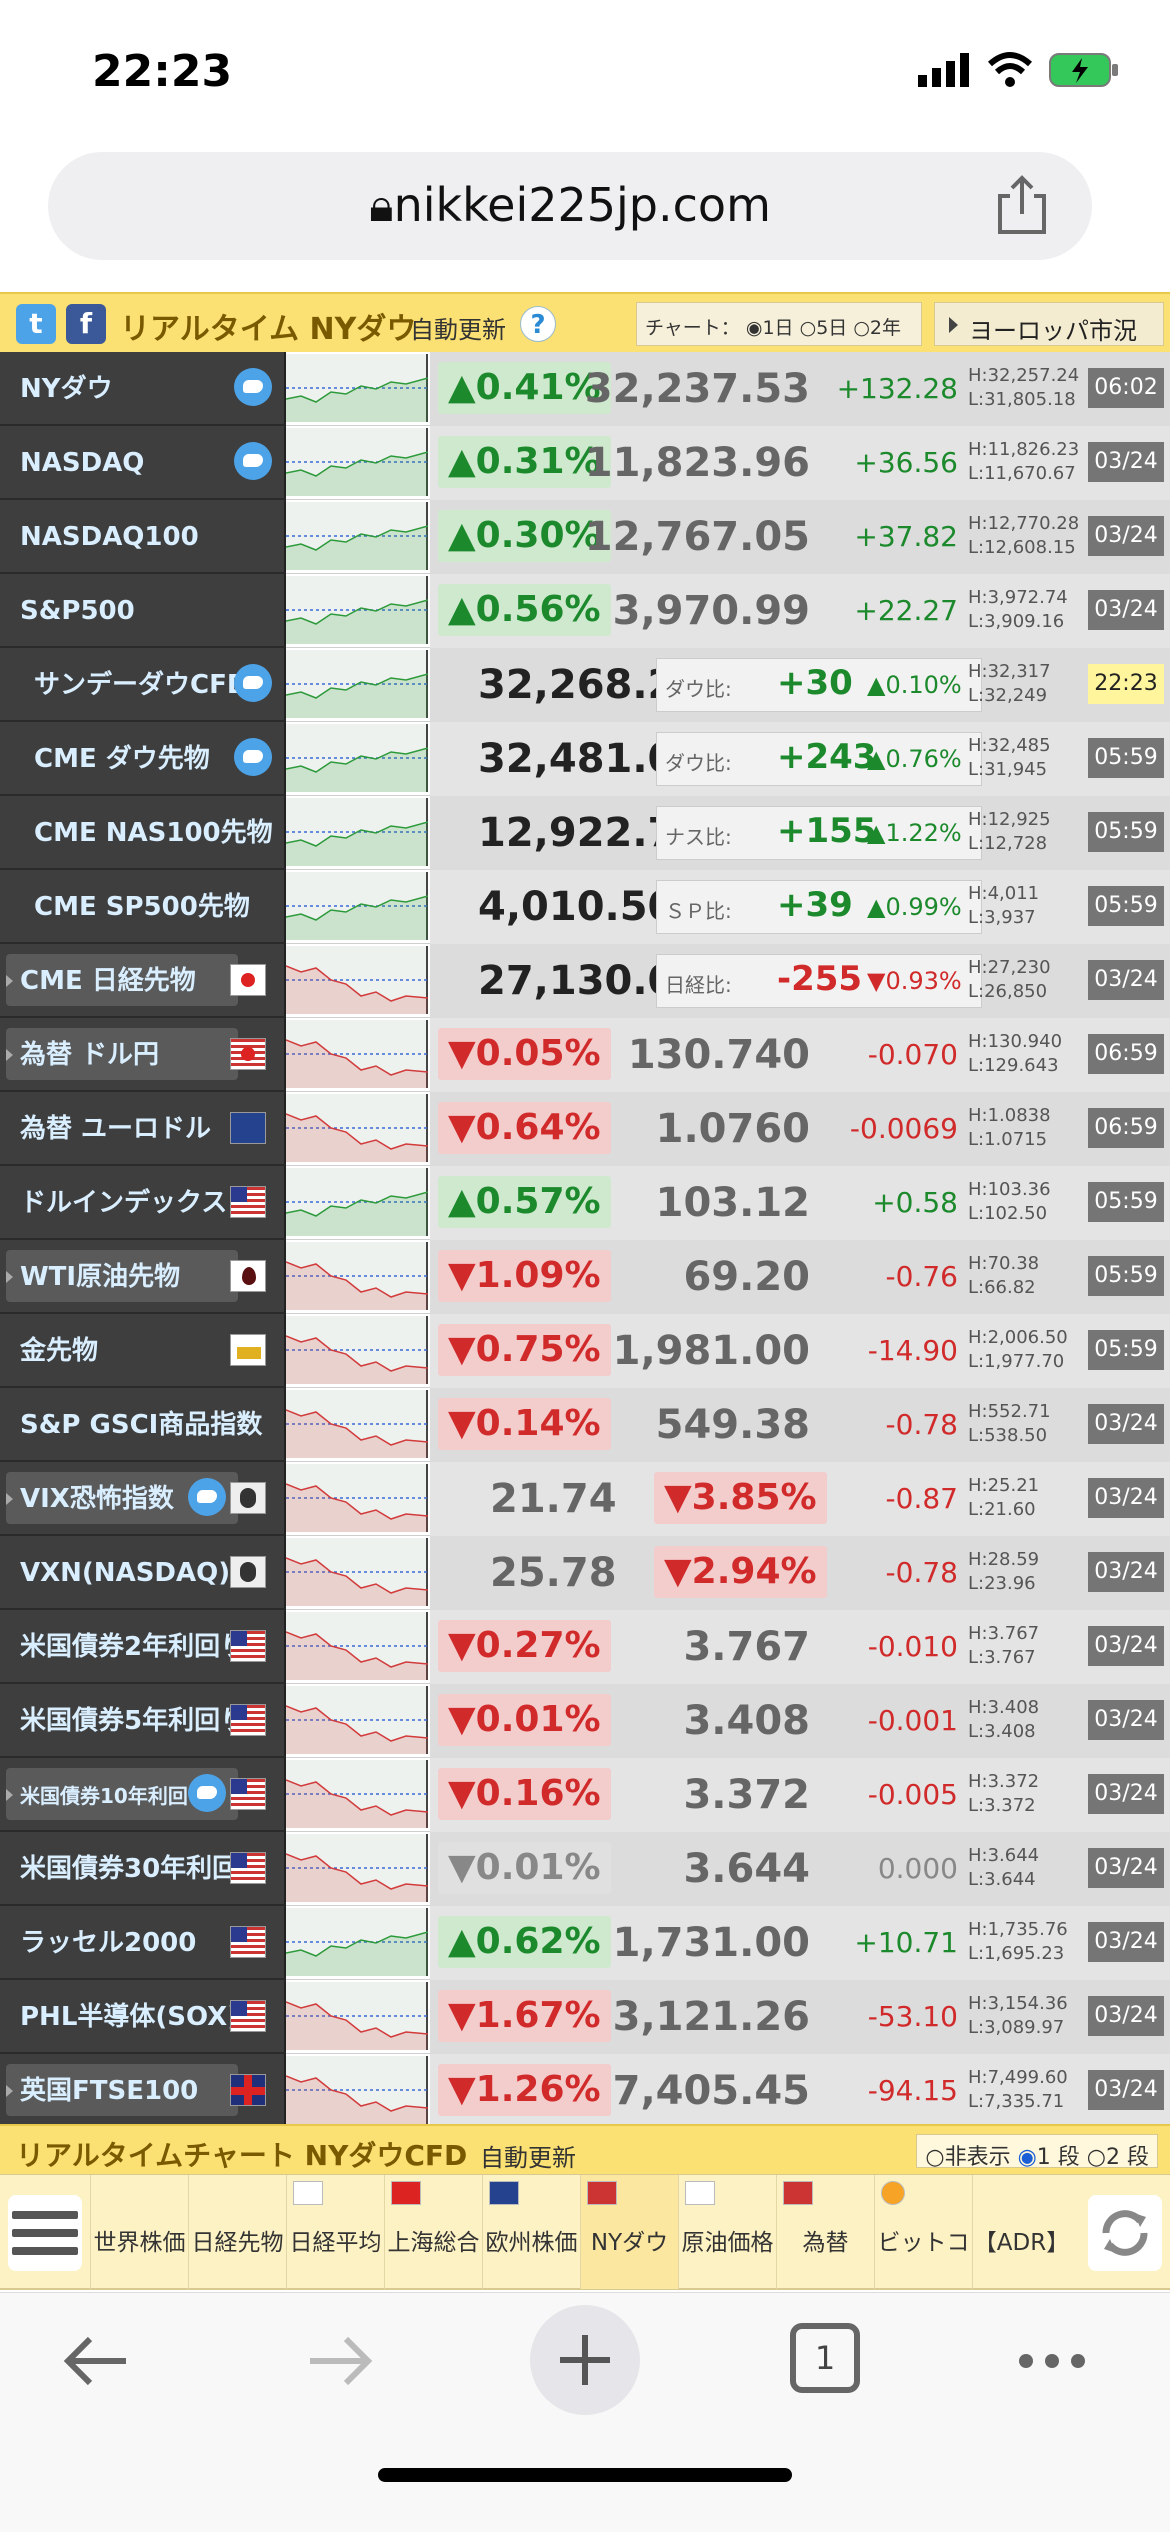 This screenshot has height=2532, width=1170. What do you see at coordinates (823, 328) in the screenshot?
I see `radio-5d: ○5日` at bounding box center [823, 328].